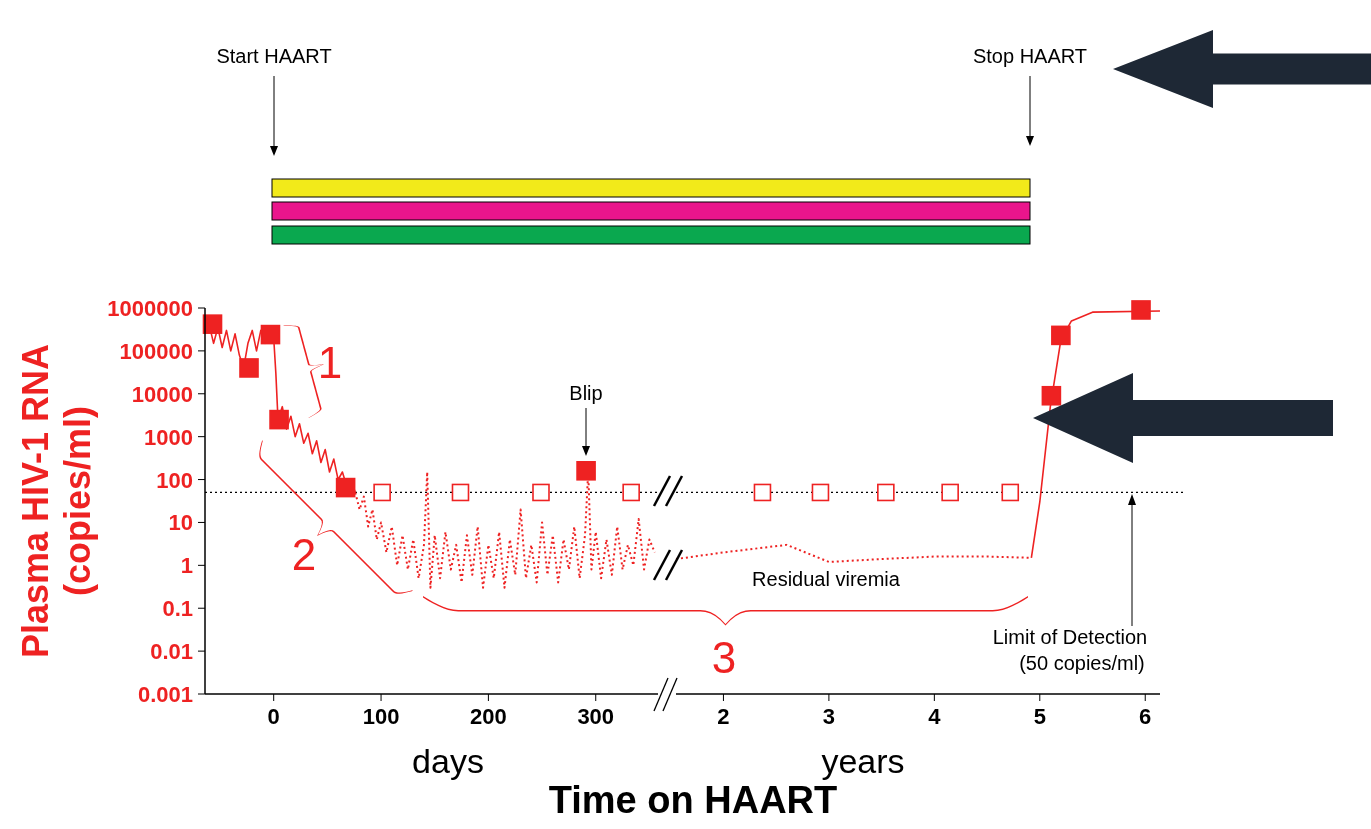  I want to click on x-tick-label: 3, so click(829, 716).